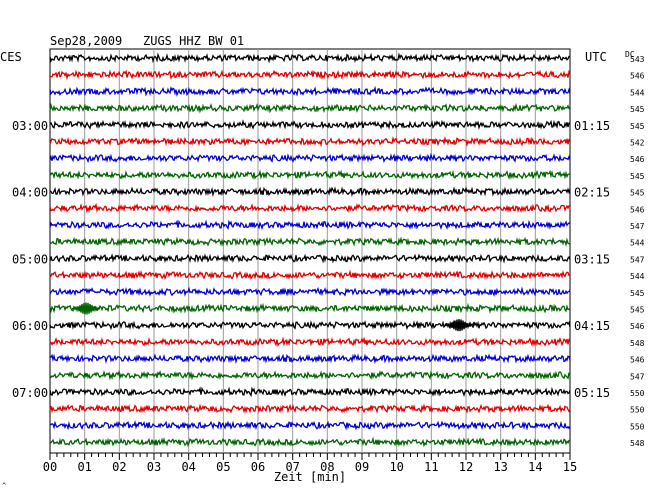  Describe the element at coordinates (592, 393) in the screenshot. I see `right-hour-label: 05:15` at that location.